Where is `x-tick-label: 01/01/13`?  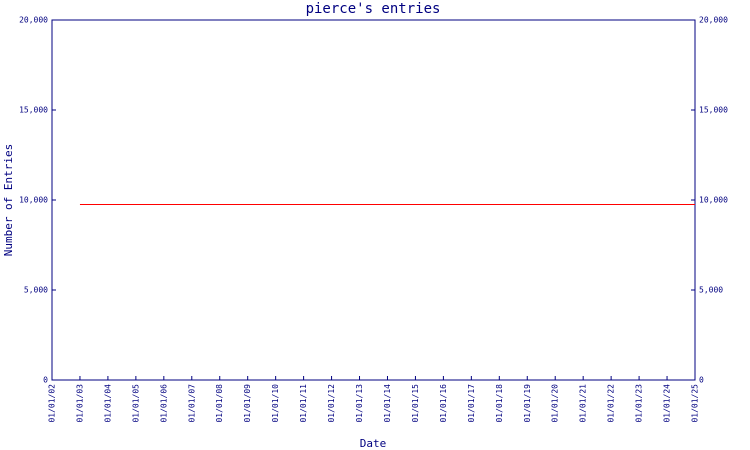
x-tick-label: 01/01/13 is located at coordinates (359, 403).